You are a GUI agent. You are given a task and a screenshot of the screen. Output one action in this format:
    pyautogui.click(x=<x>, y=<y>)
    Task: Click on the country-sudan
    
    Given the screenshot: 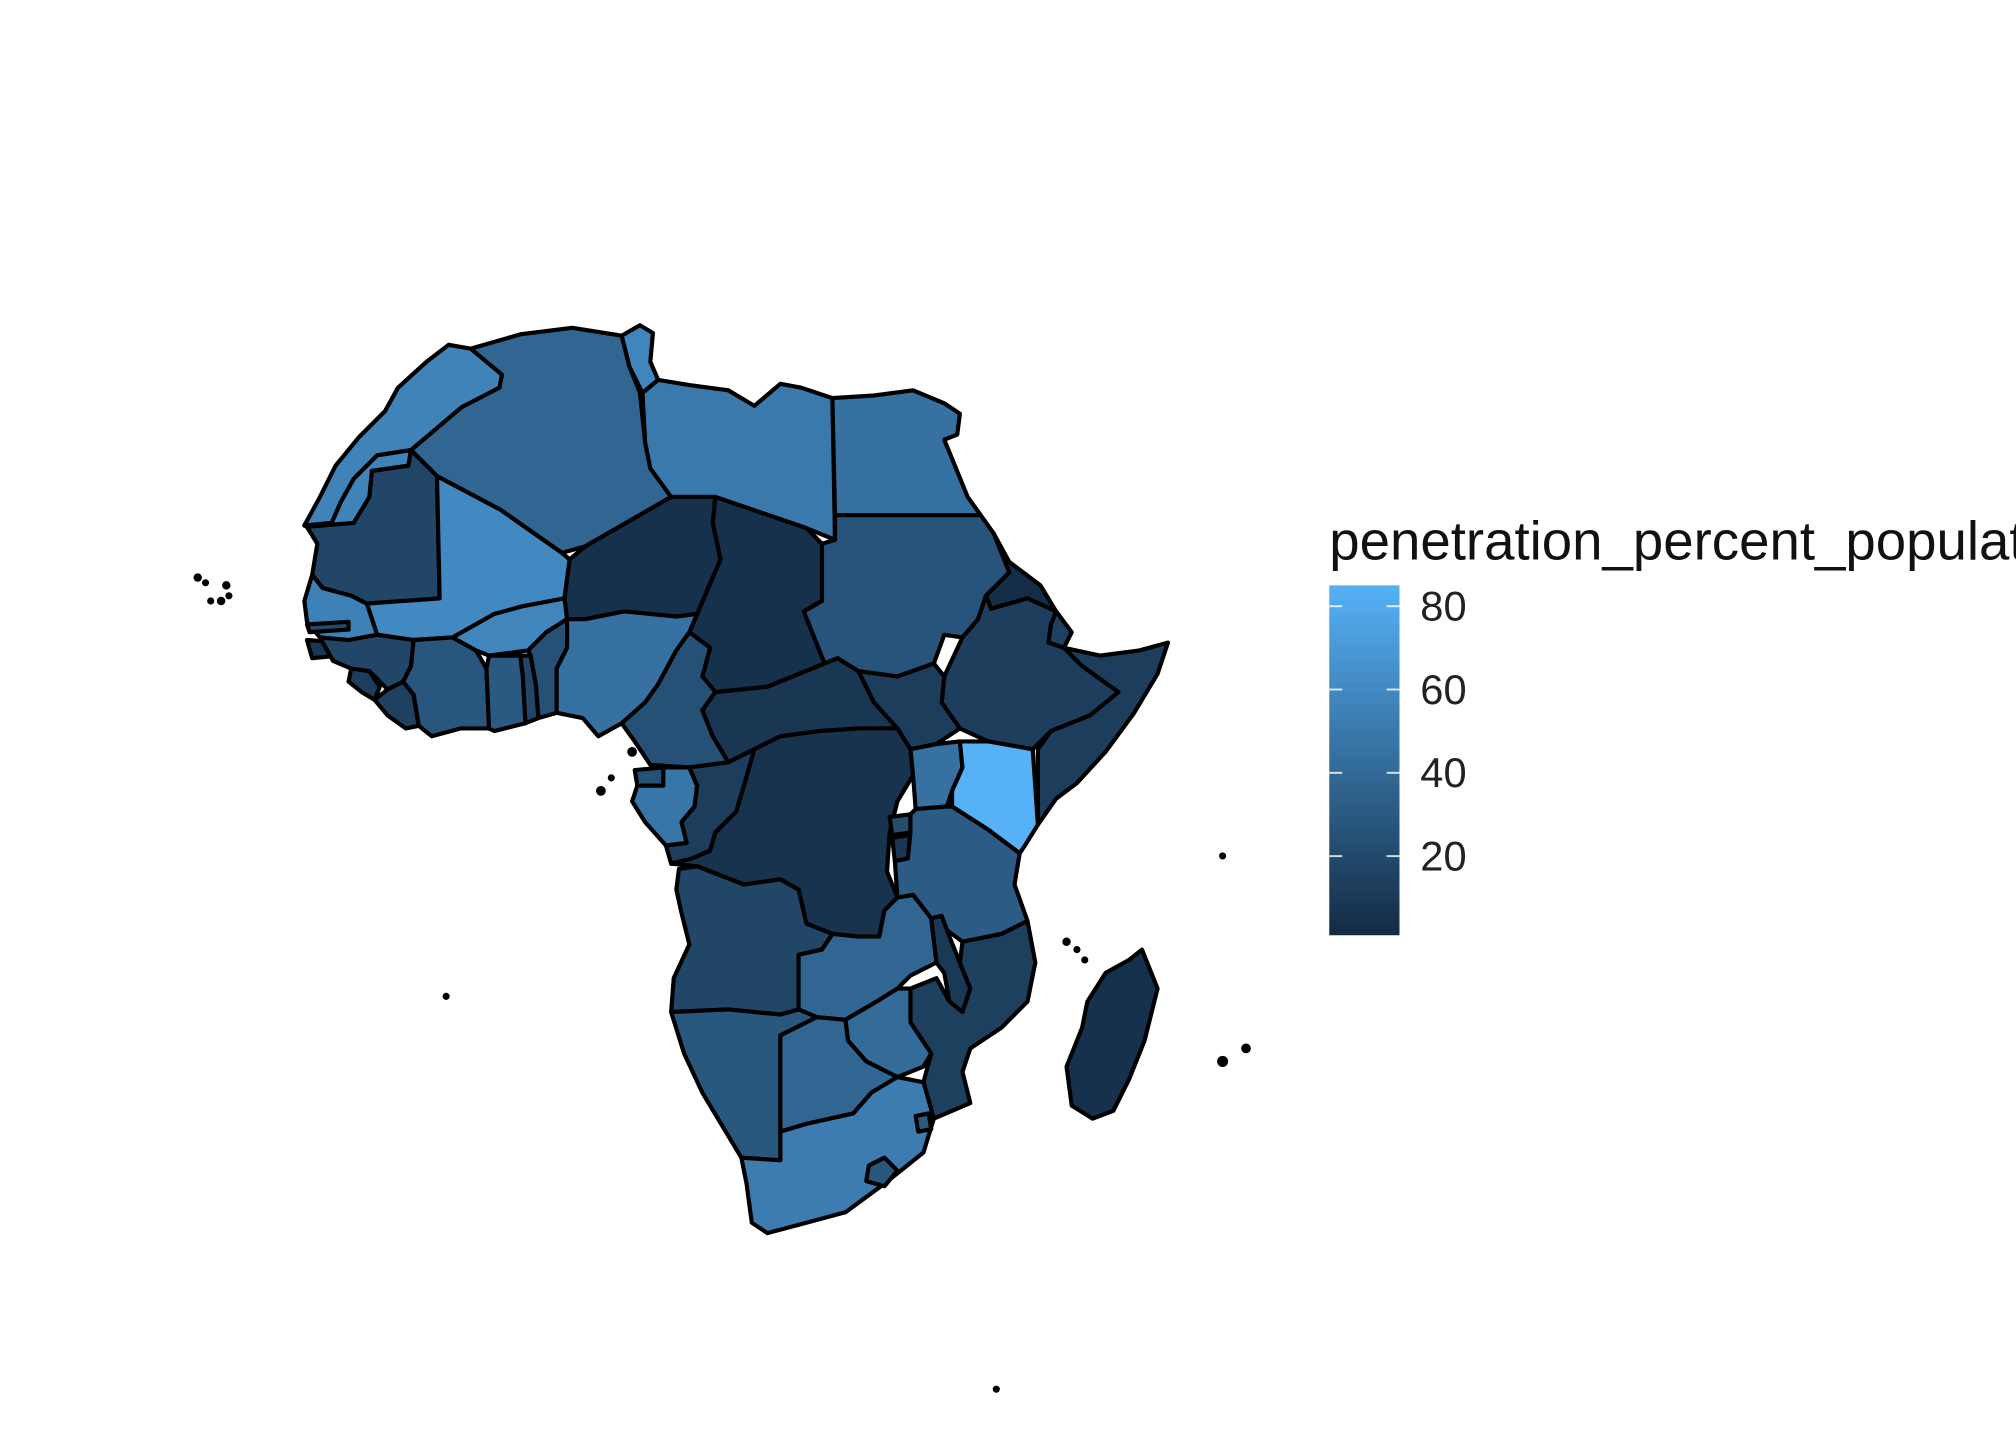 What is the action you would take?
    pyautogui.click(x=906, y=596)
    